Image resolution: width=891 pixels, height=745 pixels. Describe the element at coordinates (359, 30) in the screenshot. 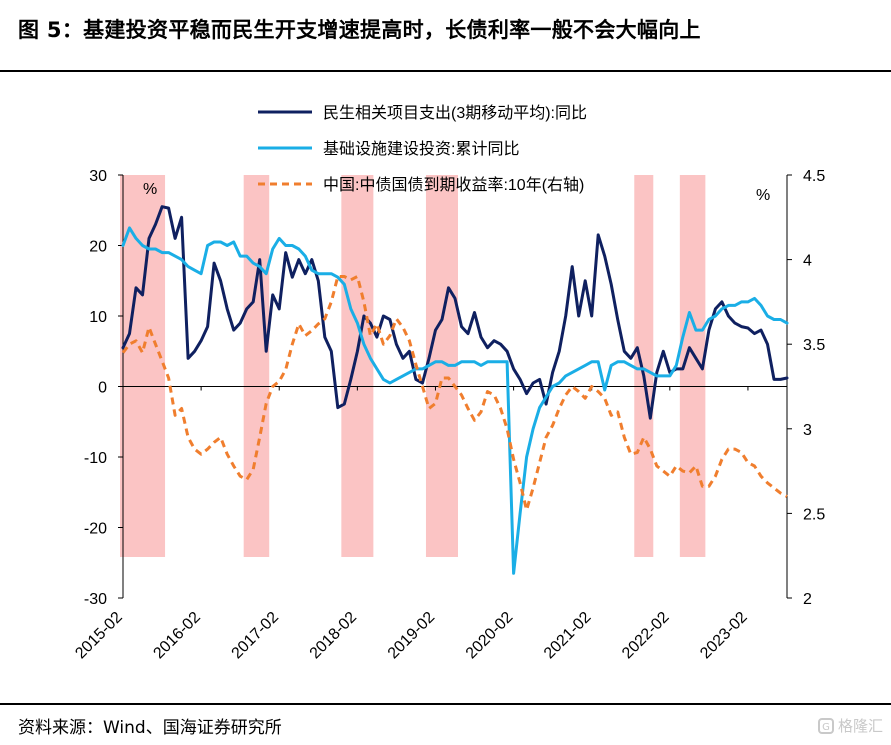

I see `page-title: 图 5：基建投资平稳而民生开支增速提高时，长债利率一般不会大幅向上` at that location.